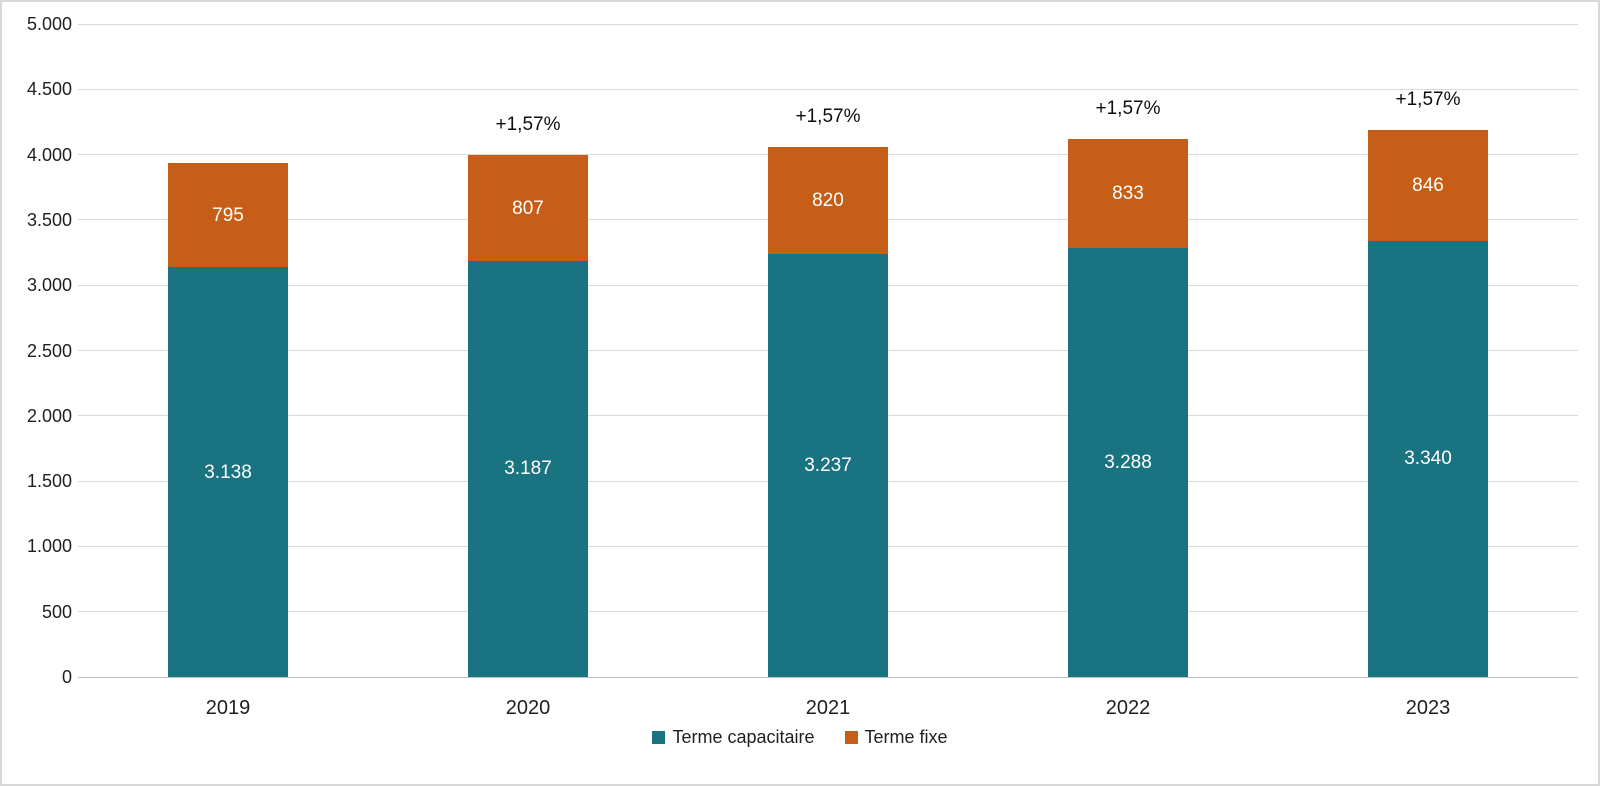  I want to click on bar-value-label: 833, so click(1128, 193).